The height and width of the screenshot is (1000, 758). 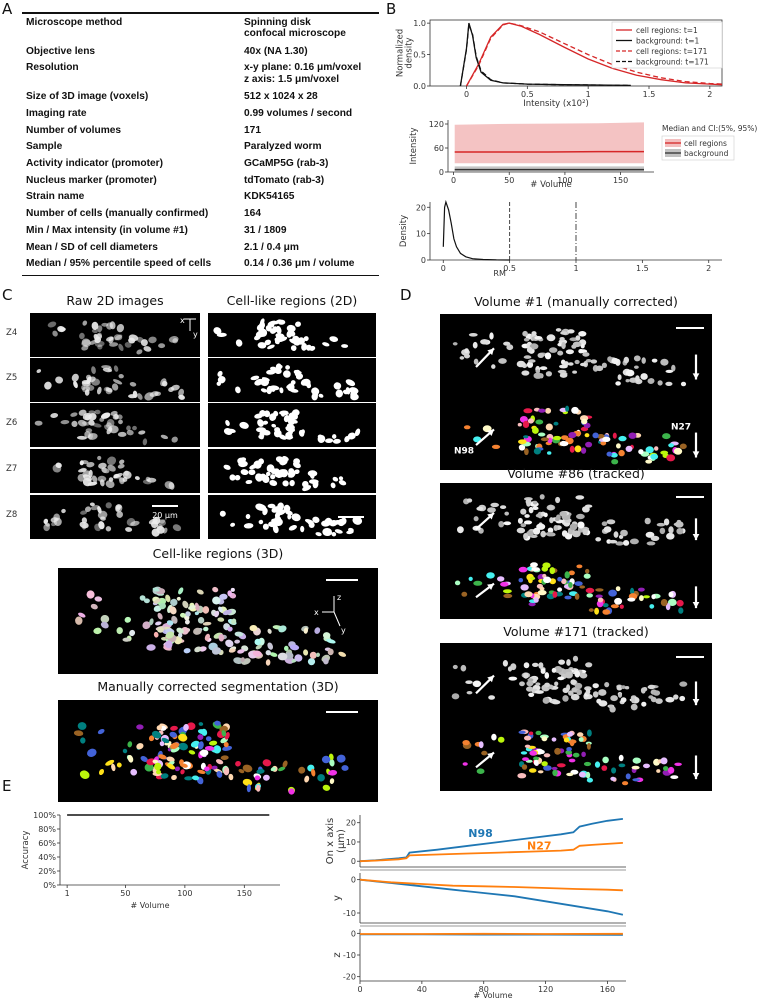 What do you see at coordinates (476, 230) in the screenshot?
I see `density-line` at bounding box center [476, 230].